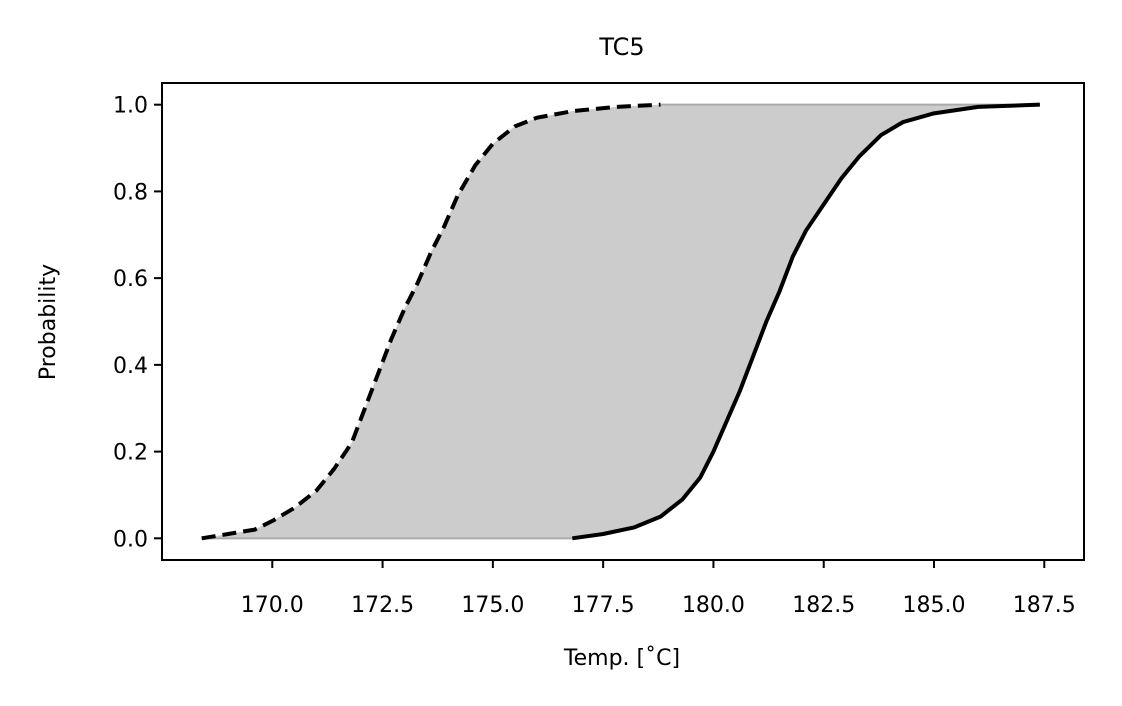 Image resolution: width=1122 pixels, height=706 pixels. I want to click on x-tick-label: 185.0, so click(934, 605).